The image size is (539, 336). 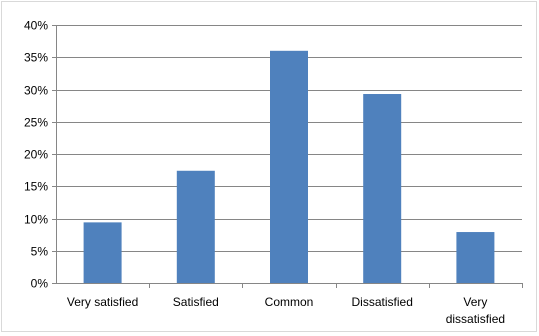 What do you see at coordinates (36, 220) in the screenshot?
I see `y-tick-label: 10%` at bounding box center [36, 220].